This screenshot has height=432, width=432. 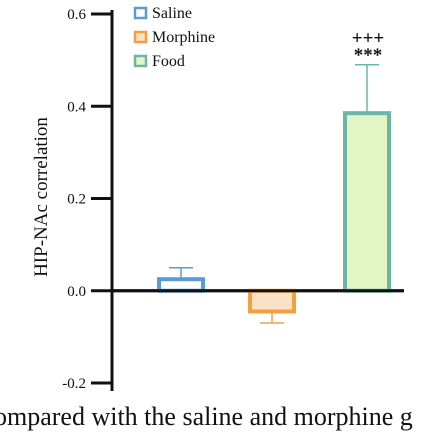 I want to click on legend-swatch-saline, so click(x=140, y=13).